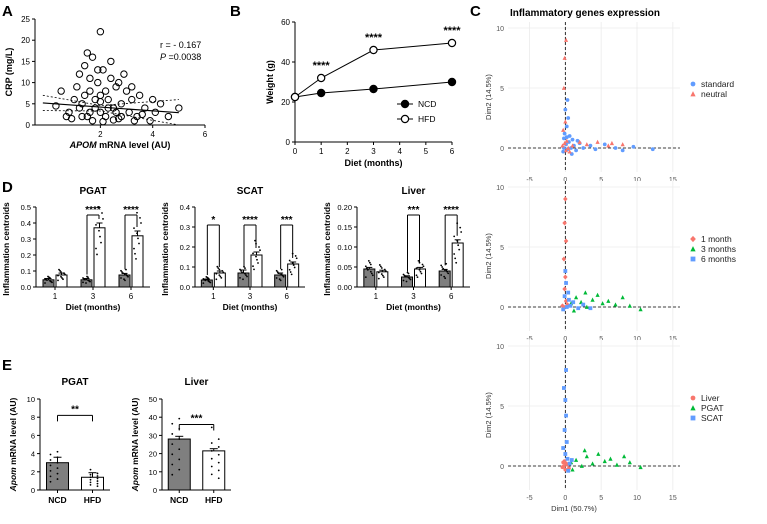 Image resolution: width=767 pixels, height=524 pixels. What do you see at coordinates (488, 415) in the screenshot?
I see `c-y-label: Dim2 (14.5%)` at bounding box center [488, 415].